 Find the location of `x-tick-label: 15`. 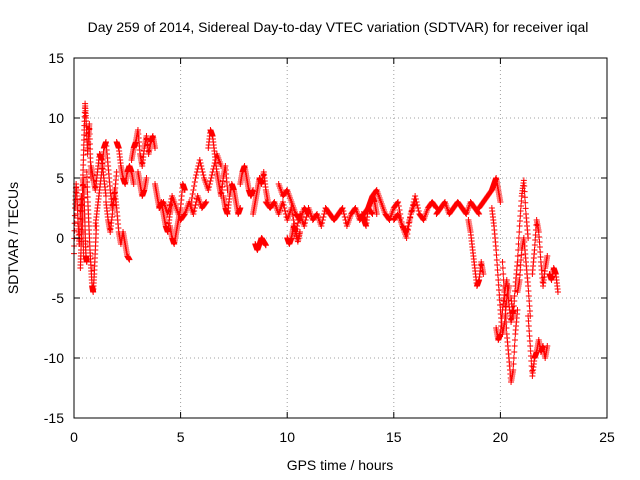

x-tick-label: 15 is located at coordinates (394, 437).